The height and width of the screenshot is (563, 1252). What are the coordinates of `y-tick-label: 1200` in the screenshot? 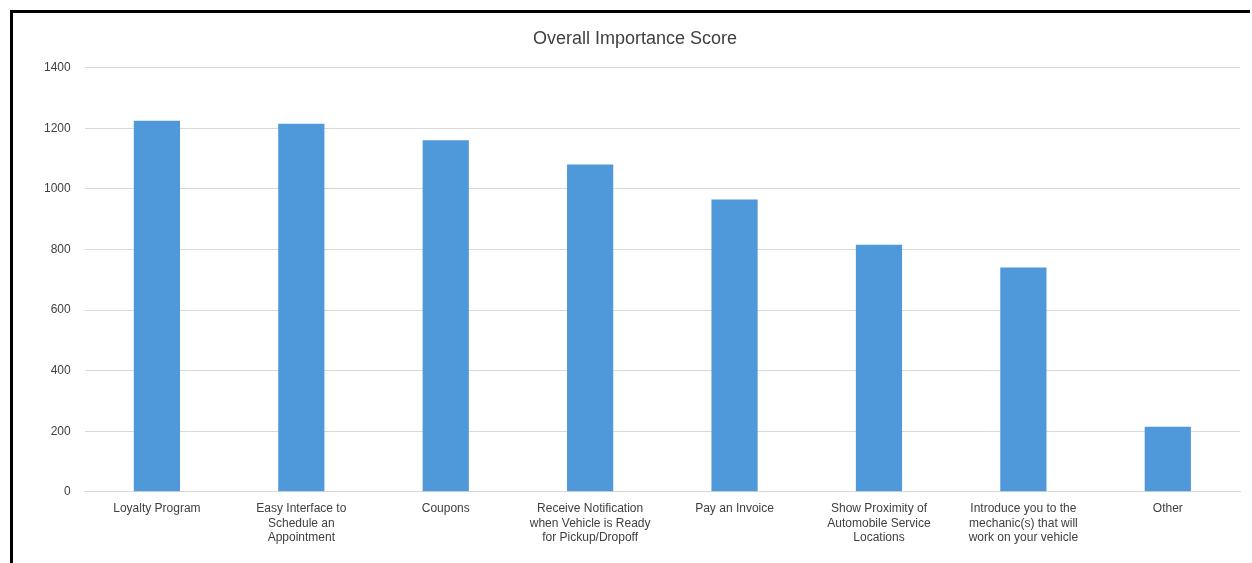 It's located at (57, 127).